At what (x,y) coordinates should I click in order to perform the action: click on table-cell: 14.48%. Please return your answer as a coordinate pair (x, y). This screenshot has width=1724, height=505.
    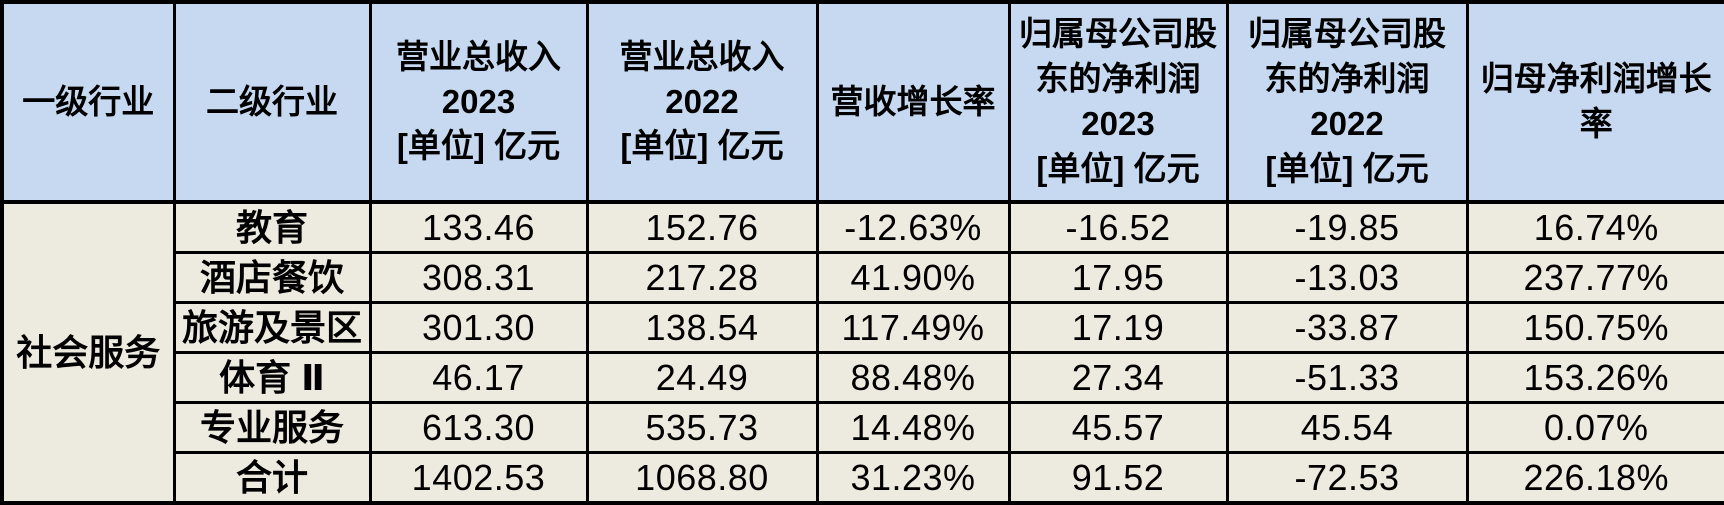
    Looking at the image, I should click on (913, 427).